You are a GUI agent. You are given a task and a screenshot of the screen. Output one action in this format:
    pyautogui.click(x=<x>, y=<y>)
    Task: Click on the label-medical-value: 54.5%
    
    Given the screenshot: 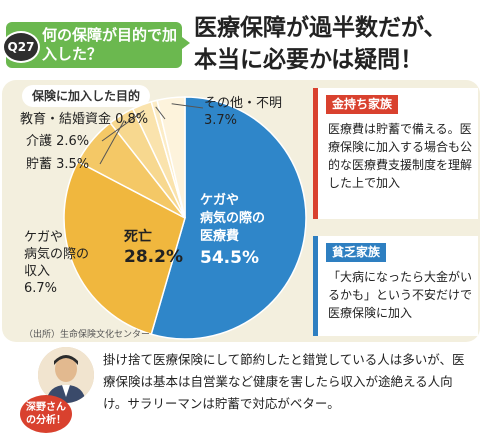 What is the action you would take?
    pyautogui.click(x=229, y=258)
    